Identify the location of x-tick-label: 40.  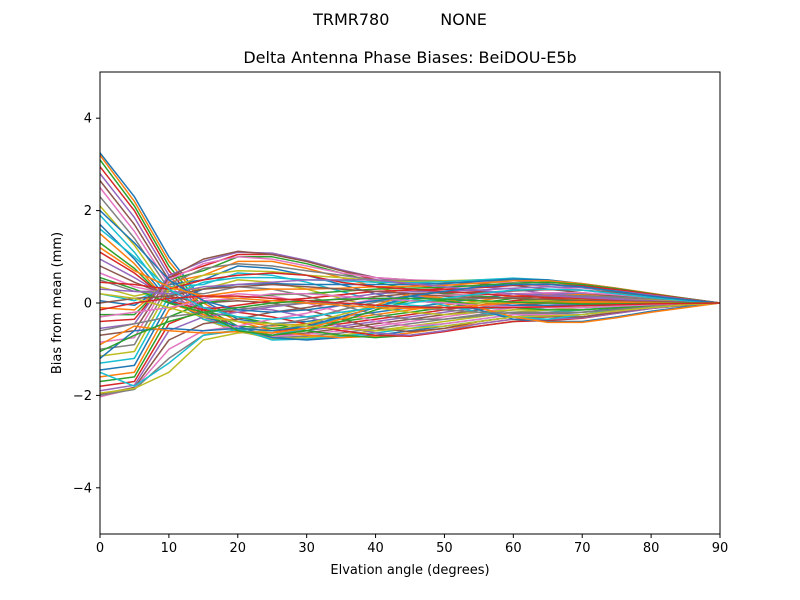
(375, 548).